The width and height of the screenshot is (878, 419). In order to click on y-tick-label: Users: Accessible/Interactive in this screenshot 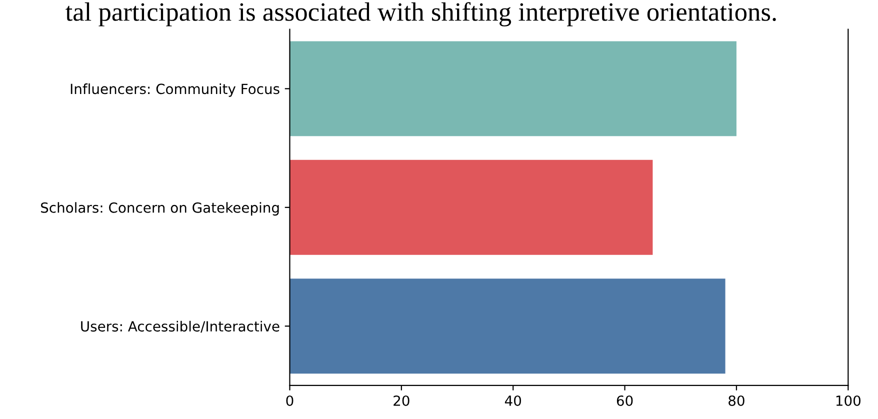, I will do `click(180, 326)`.